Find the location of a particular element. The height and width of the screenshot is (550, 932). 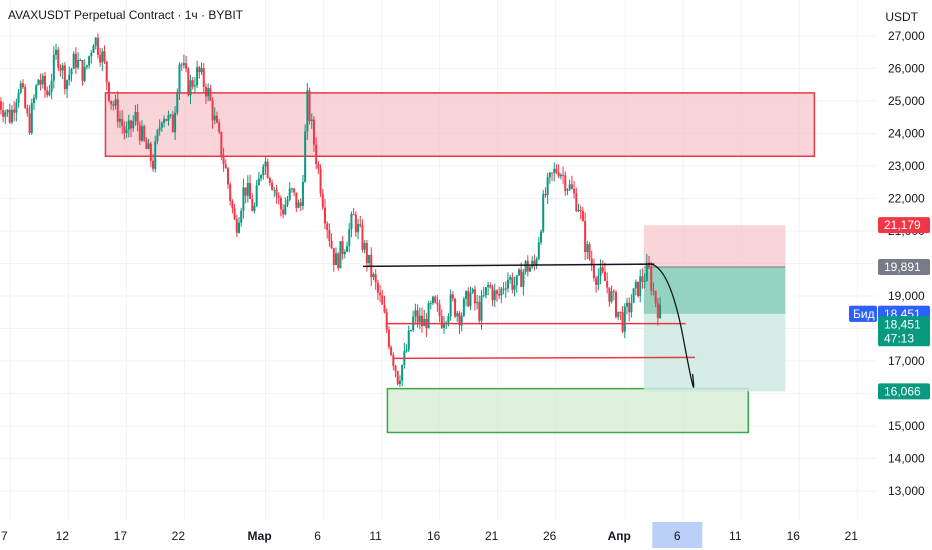

position-tool is located at coordinates (714, 308).